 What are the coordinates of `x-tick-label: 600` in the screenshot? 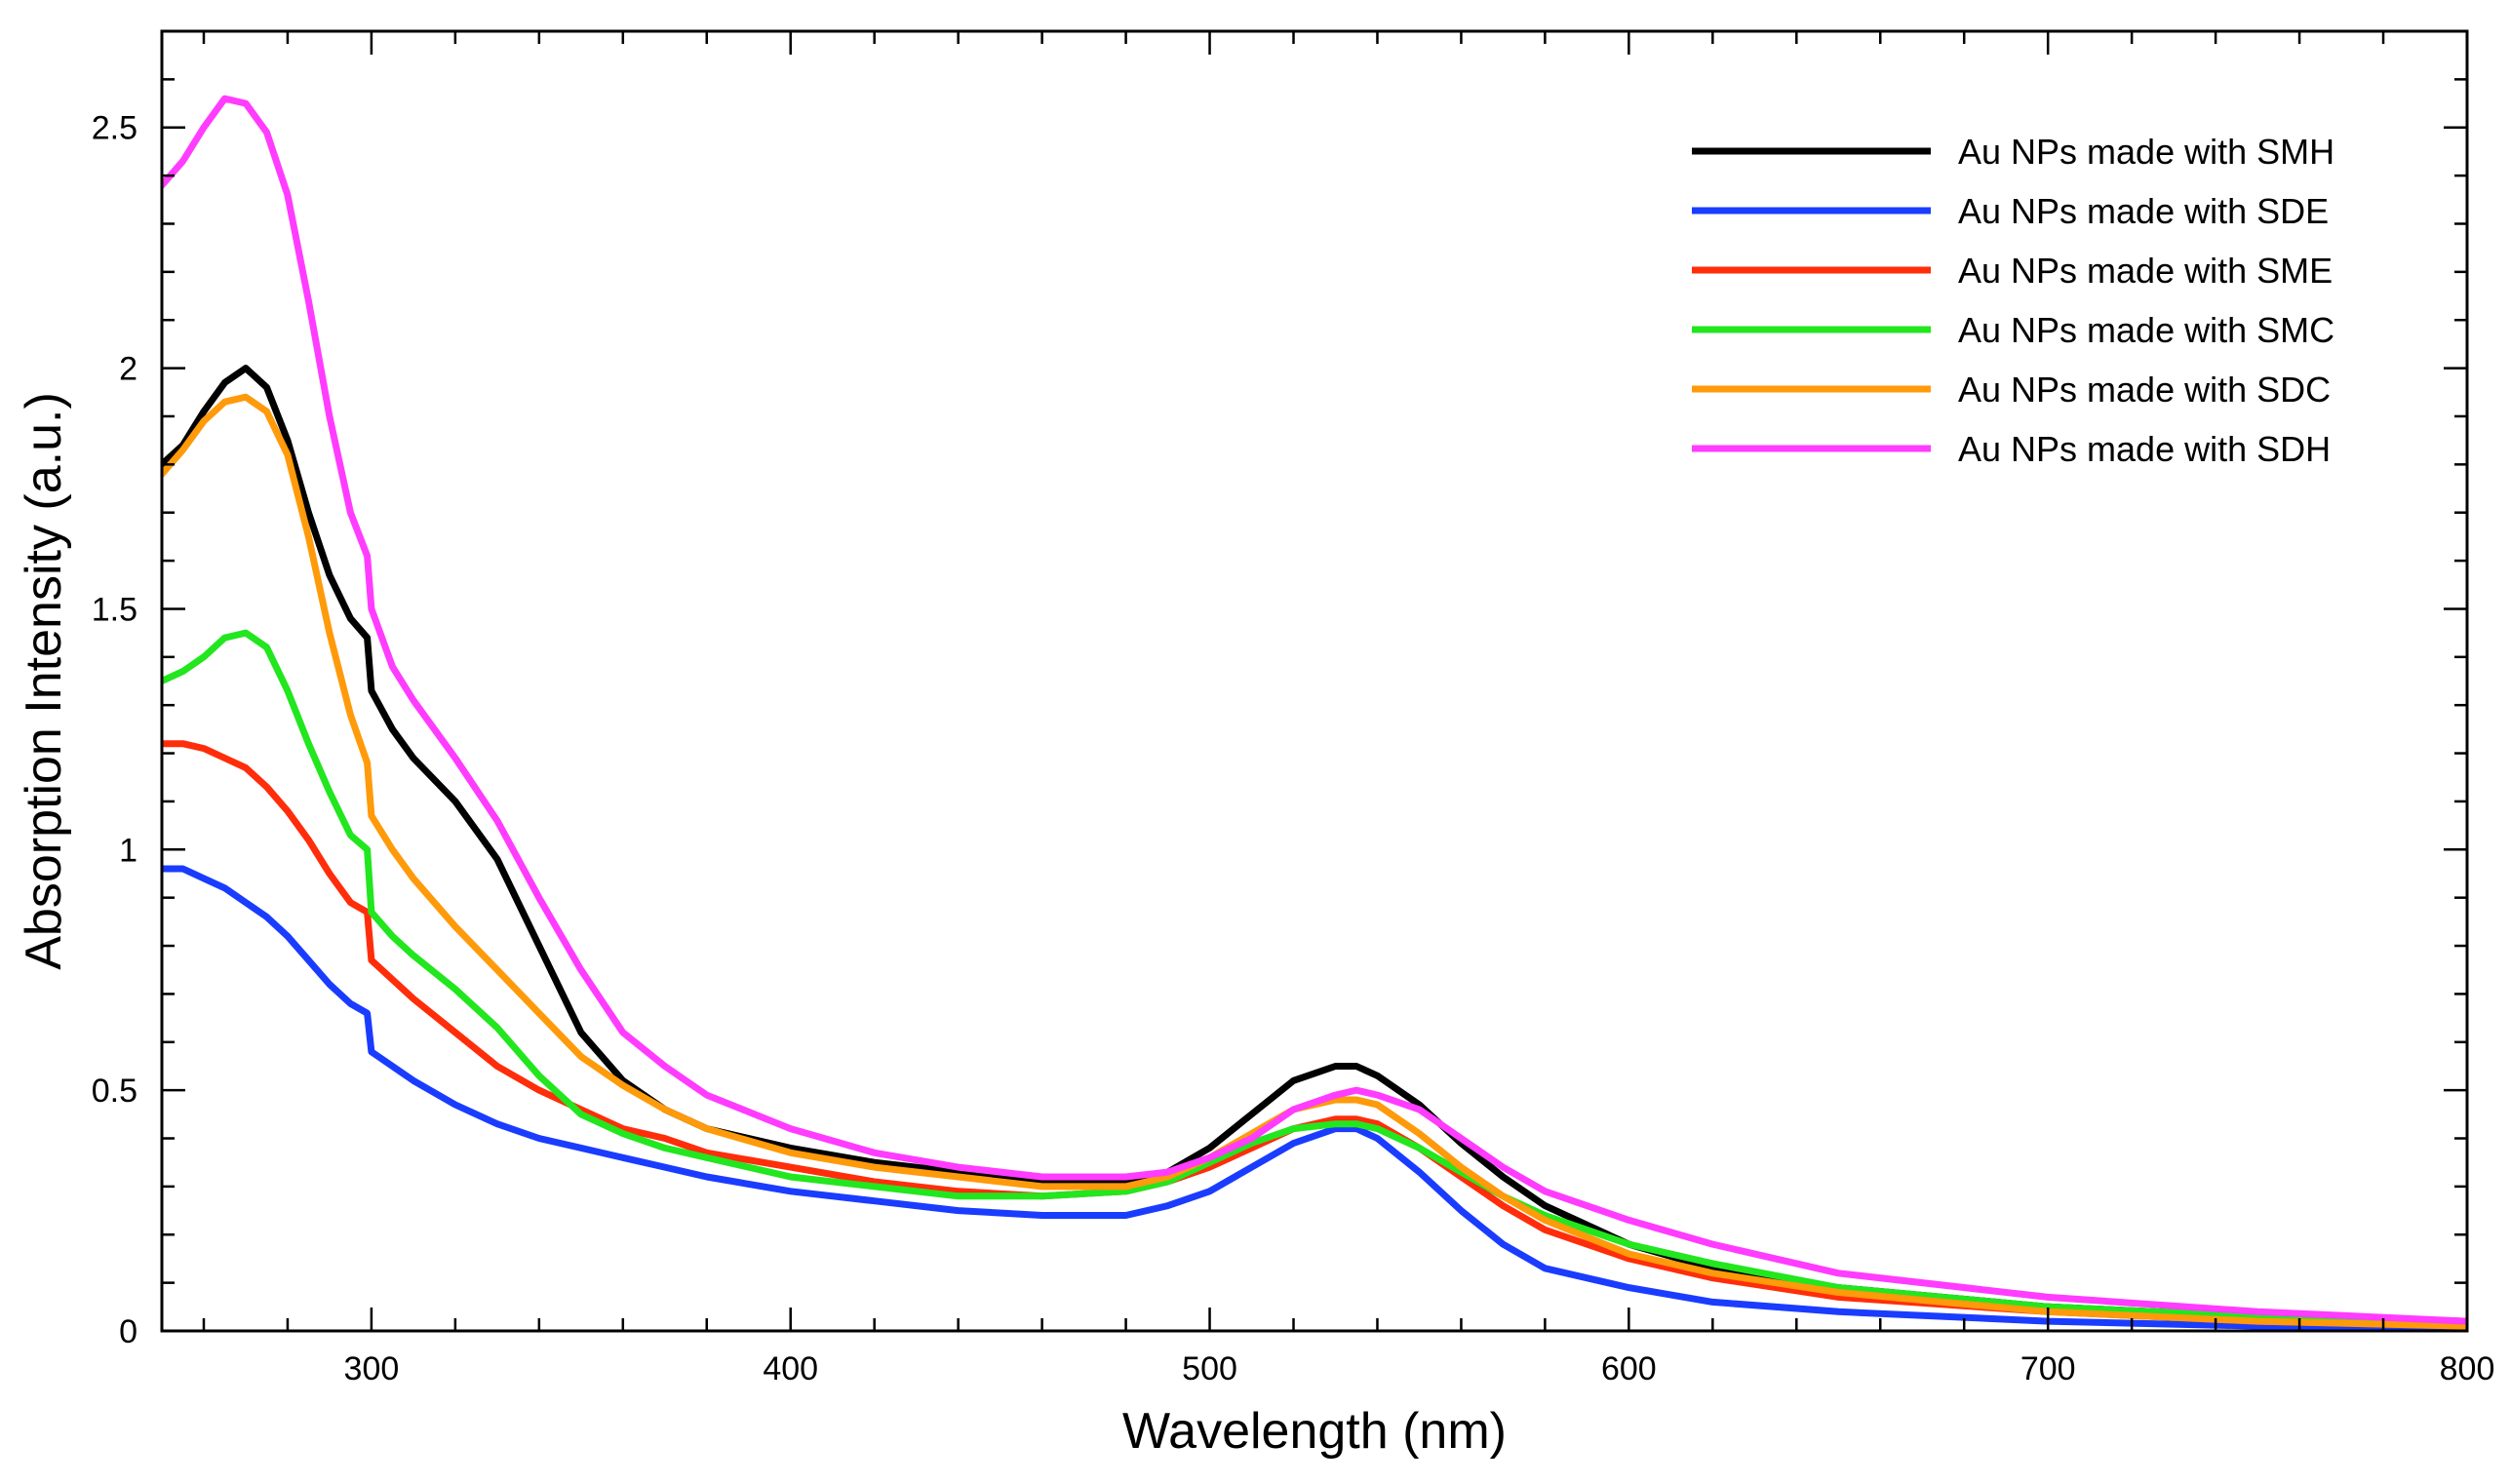 It's located at (1629, 1368).